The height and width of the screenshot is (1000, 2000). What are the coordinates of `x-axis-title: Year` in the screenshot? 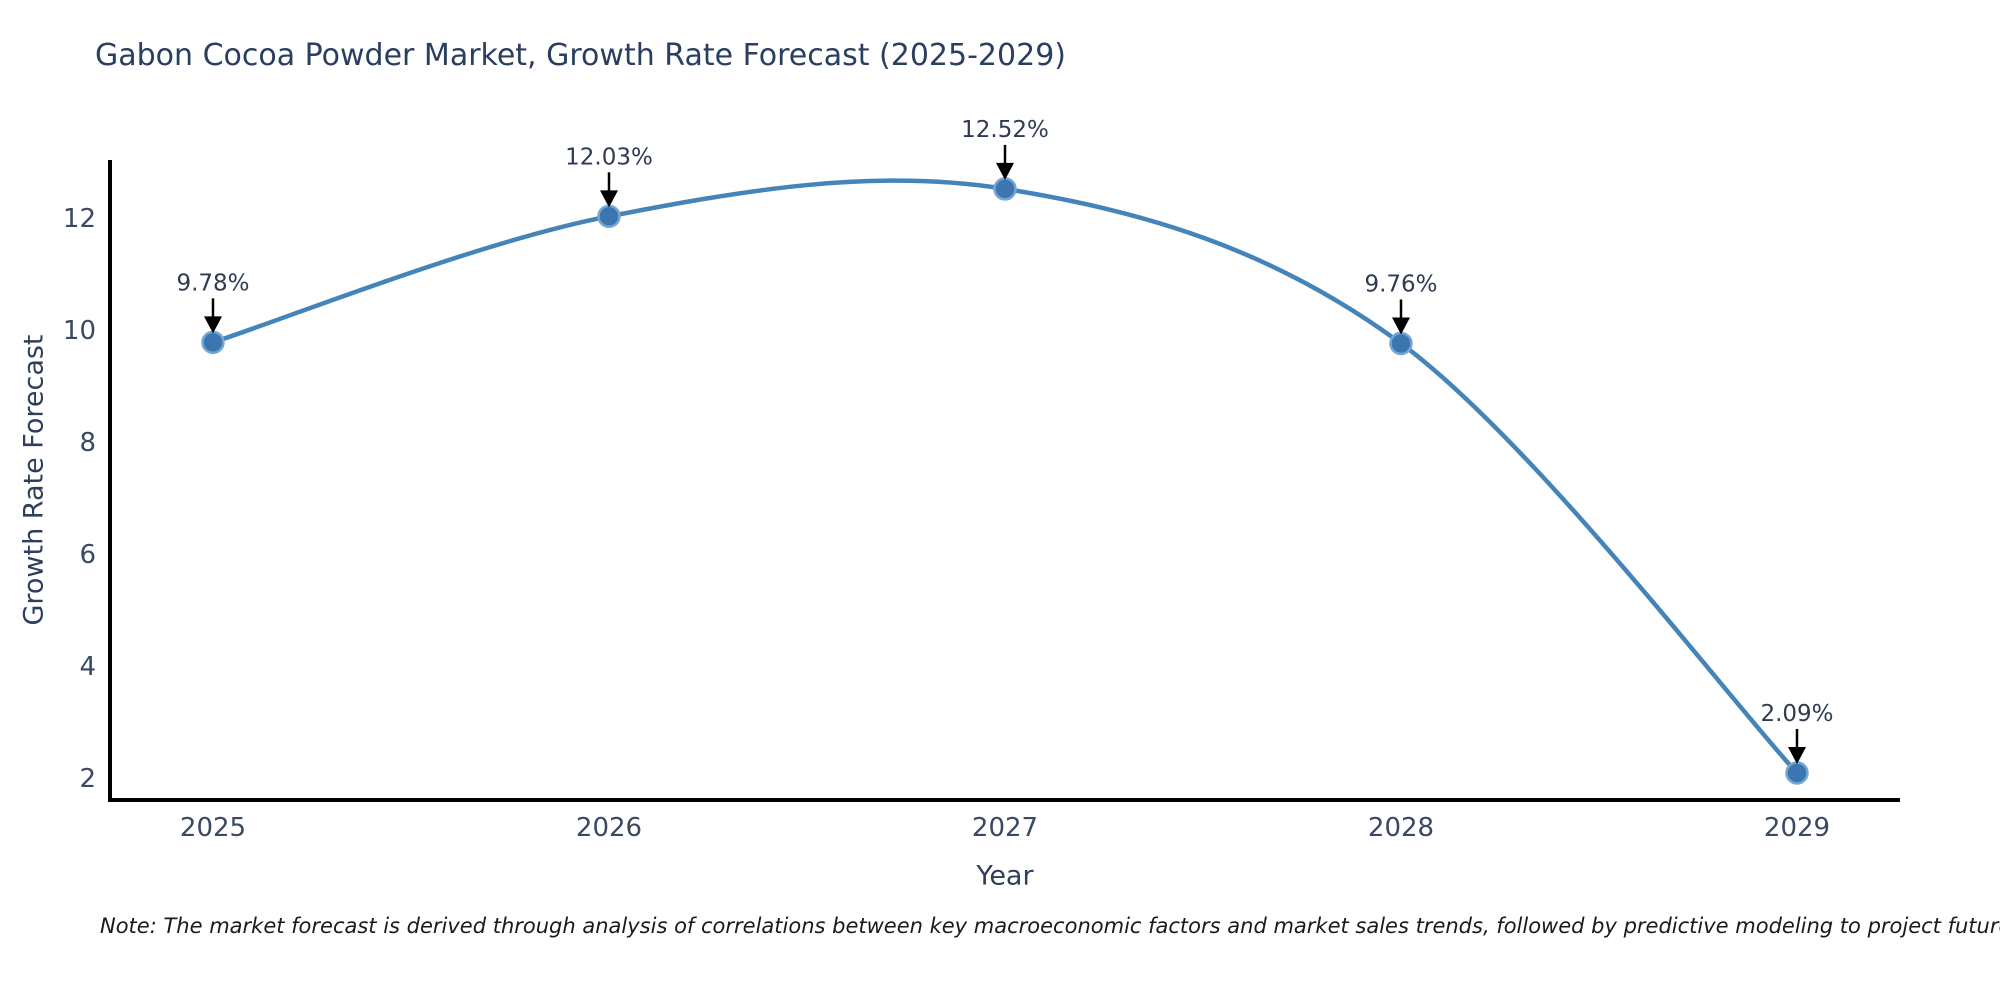 It's located at (1005, 876).